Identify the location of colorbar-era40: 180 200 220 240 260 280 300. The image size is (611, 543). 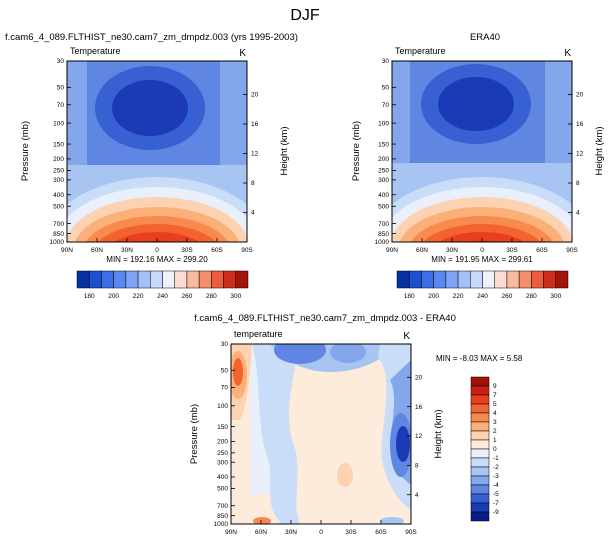
(482, 285).